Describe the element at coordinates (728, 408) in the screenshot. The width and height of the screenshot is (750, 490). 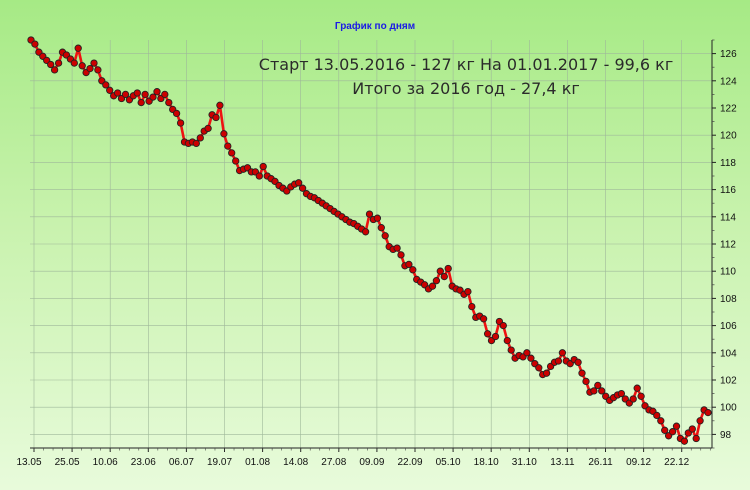
I see `y-tick-label: 100` at that location.